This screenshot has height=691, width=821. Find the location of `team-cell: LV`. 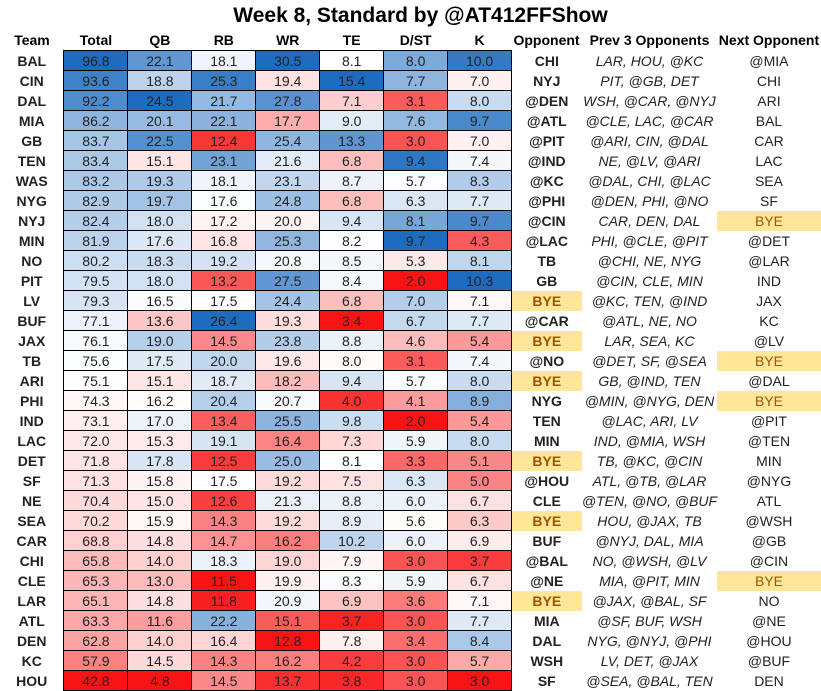

team-cell: LV is located at coordinates (32, 300).